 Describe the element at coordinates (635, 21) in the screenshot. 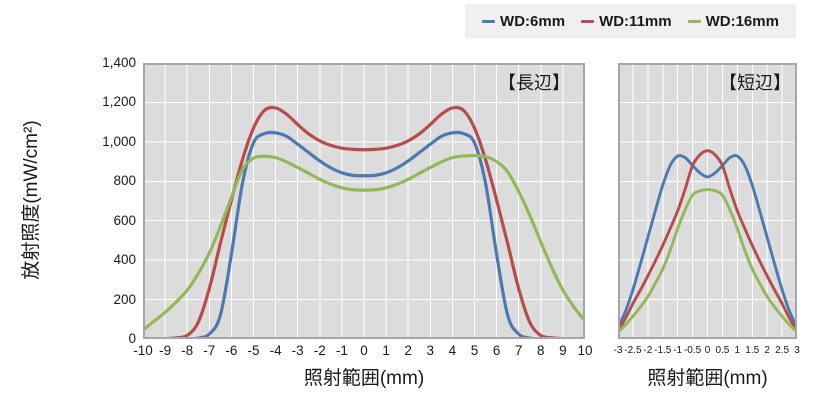

I see `legend-label: WD:11mm` at that location.